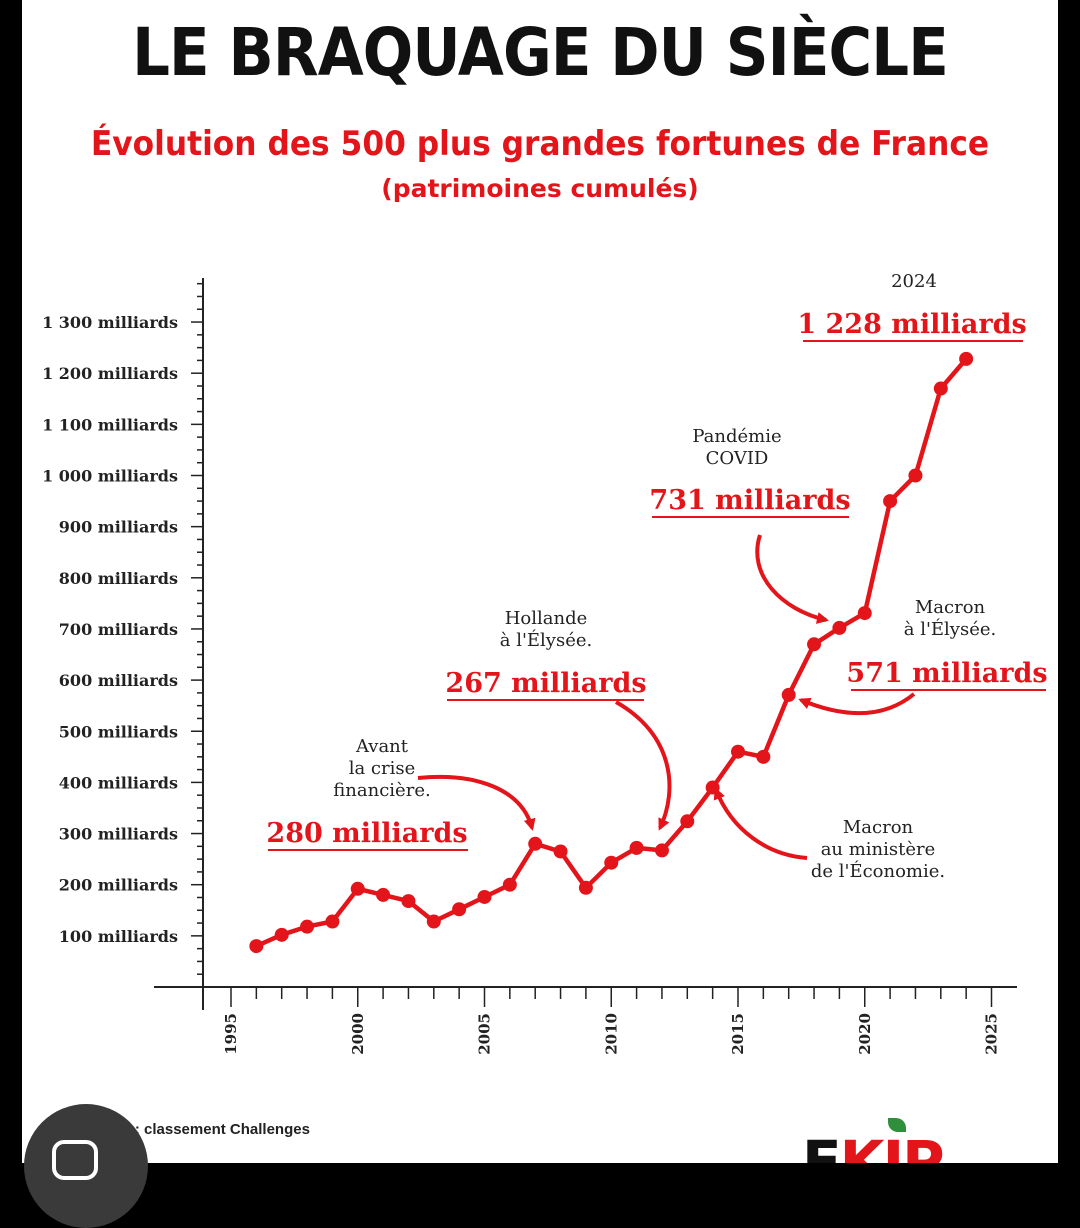 This screenshot has height=1228, width=1080. Describe the element at coordinates (75, 1160) in the screenshot. I see `lens-icon` at that location.